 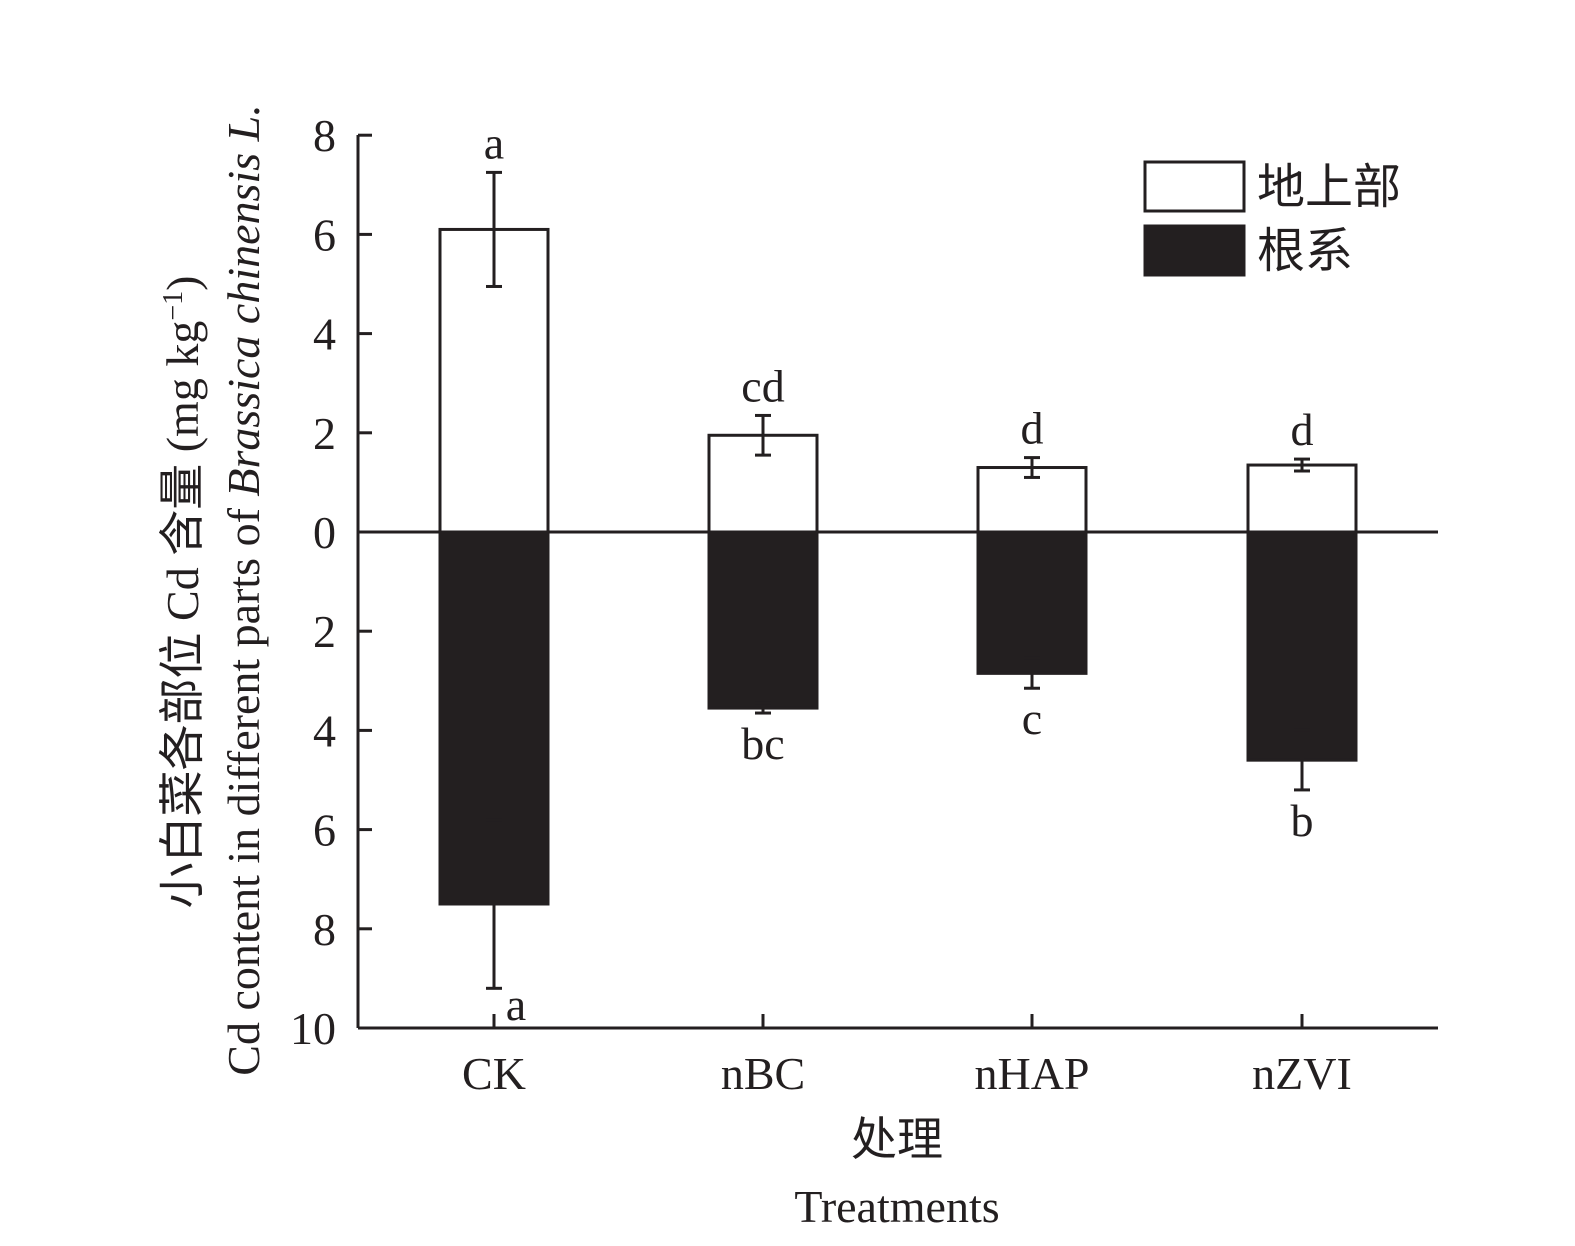 What do you see at coordinates (1302, 498) in the screenshot?
I see `bar-shoot-nZVI` at bounding box center [1302, 498].